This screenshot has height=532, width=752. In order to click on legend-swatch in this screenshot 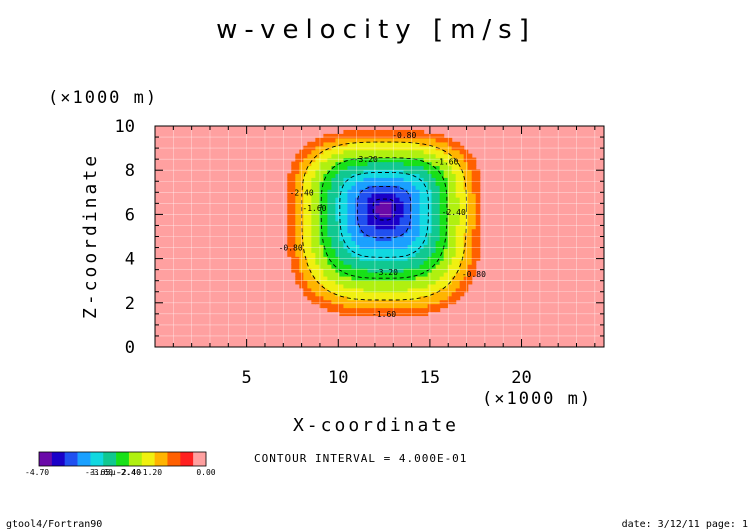, I will do `click(200, 459)`.